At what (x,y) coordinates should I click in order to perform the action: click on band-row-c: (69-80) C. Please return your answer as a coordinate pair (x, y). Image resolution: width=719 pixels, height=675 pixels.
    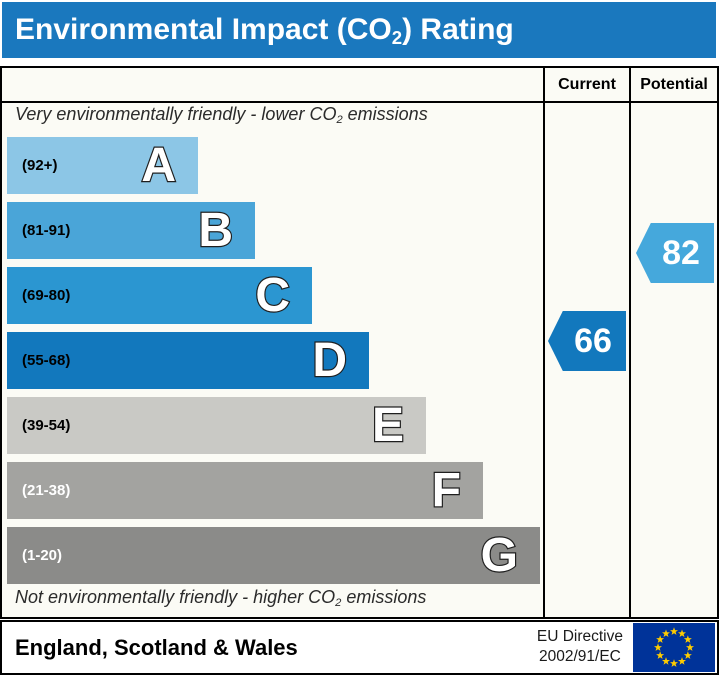
    Looking at the image, I should click on (273, 295).